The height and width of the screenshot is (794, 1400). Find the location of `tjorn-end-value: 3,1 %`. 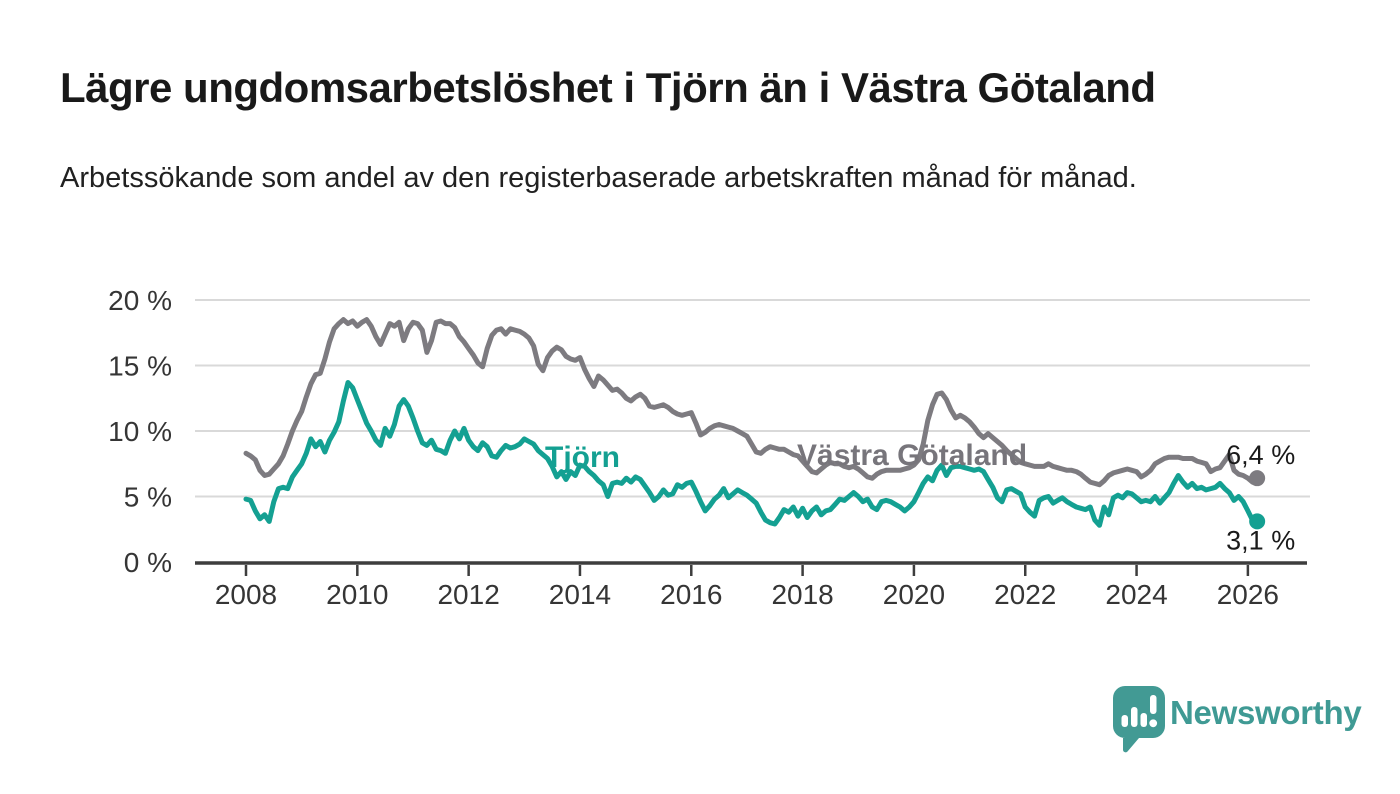

tjorn-end-value: 3,1 % is located at coordinates (1260, 540).